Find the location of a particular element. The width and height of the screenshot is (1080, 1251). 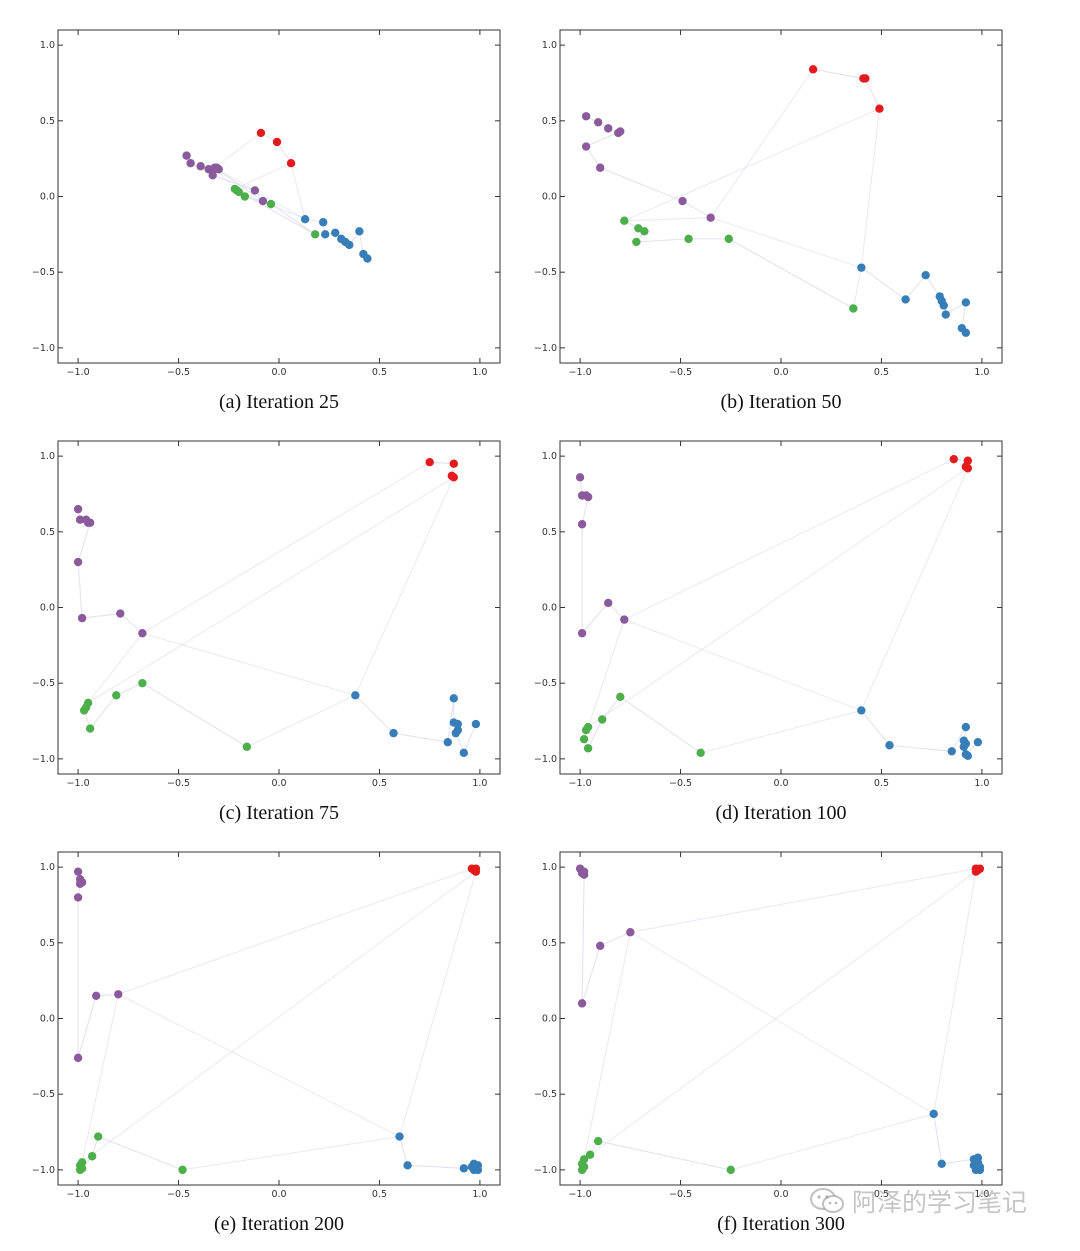

x-tick-label: 0.5 is located at coordinates (881, 372).